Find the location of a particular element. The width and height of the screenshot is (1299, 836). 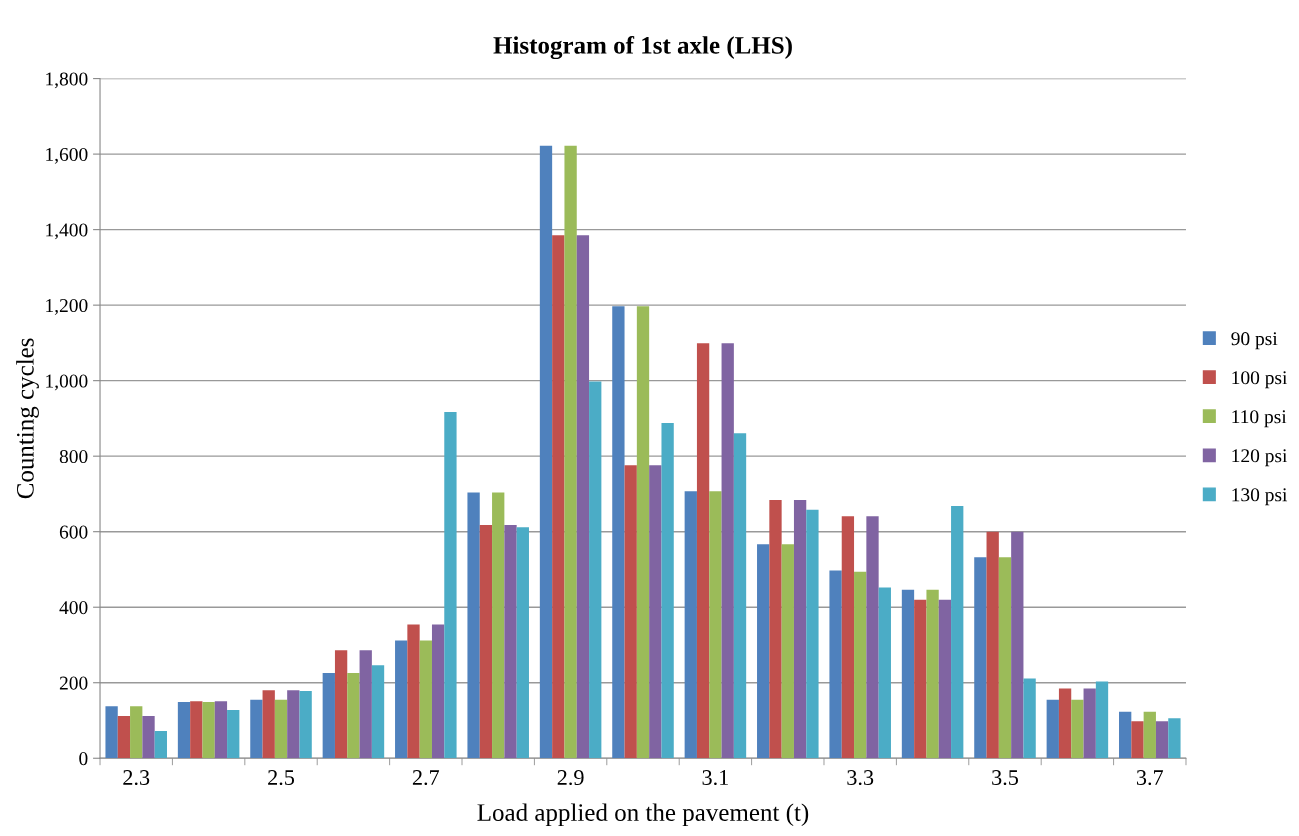

legend-label: 130 psi is located at coordinates (1260, 497).